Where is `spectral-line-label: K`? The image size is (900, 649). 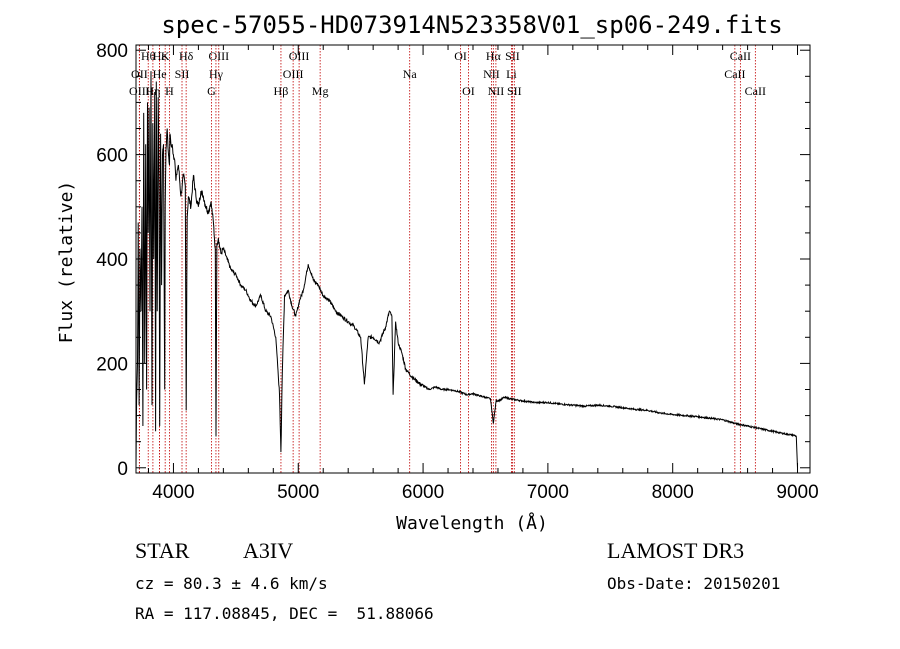
spectral-line-label: K is located at coordinates (165, 56).